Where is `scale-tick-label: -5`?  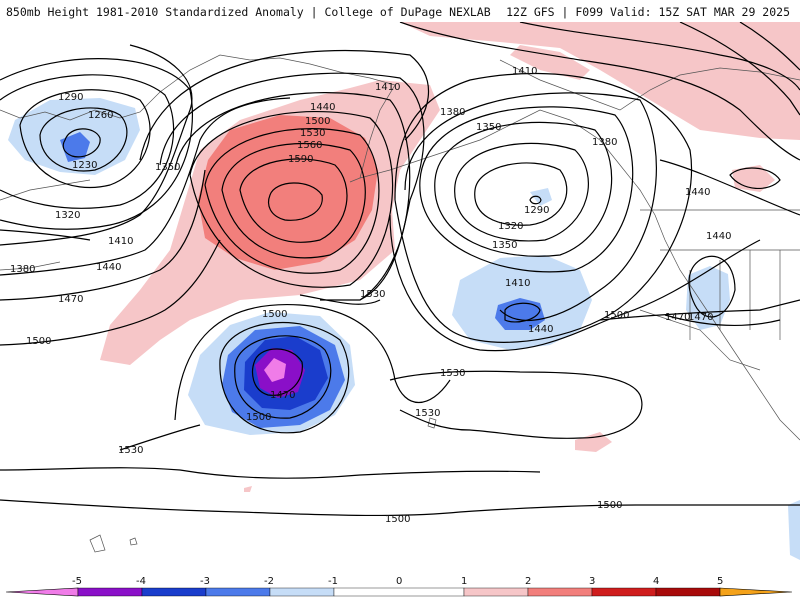
scale-tick-label: -5 is located at coordinates (77, 581).